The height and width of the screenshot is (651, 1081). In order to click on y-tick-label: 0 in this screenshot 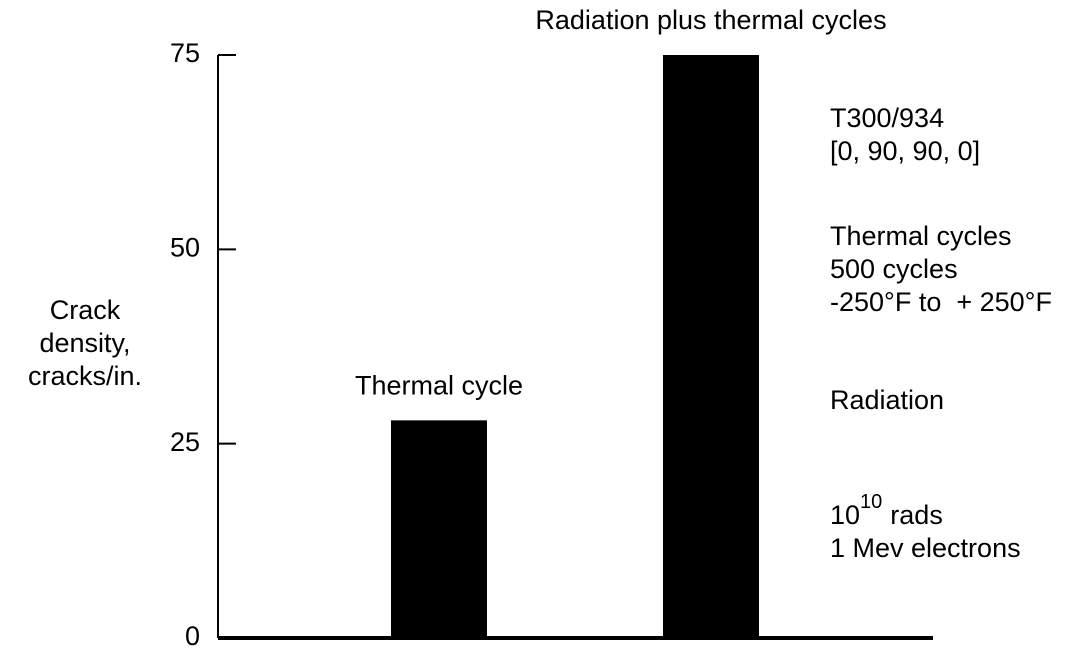, I will do `click(192, 636)`.